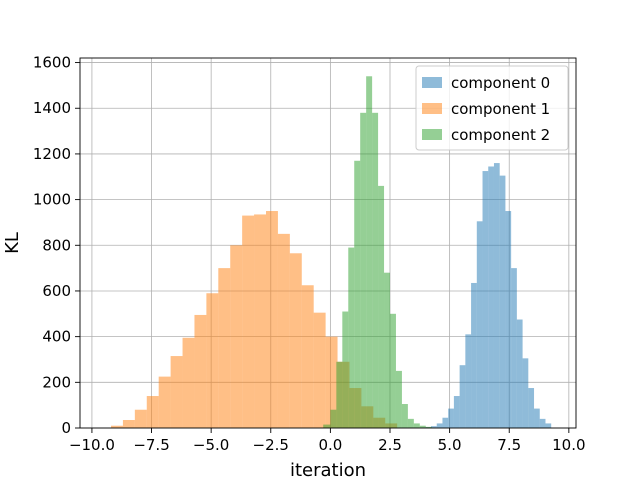 This screenshot has width=640, height=484. What do you see at coordinates (56, 291) in the screenshot?
I see `y-tick-label: 600` at bounding box center [56, 291].